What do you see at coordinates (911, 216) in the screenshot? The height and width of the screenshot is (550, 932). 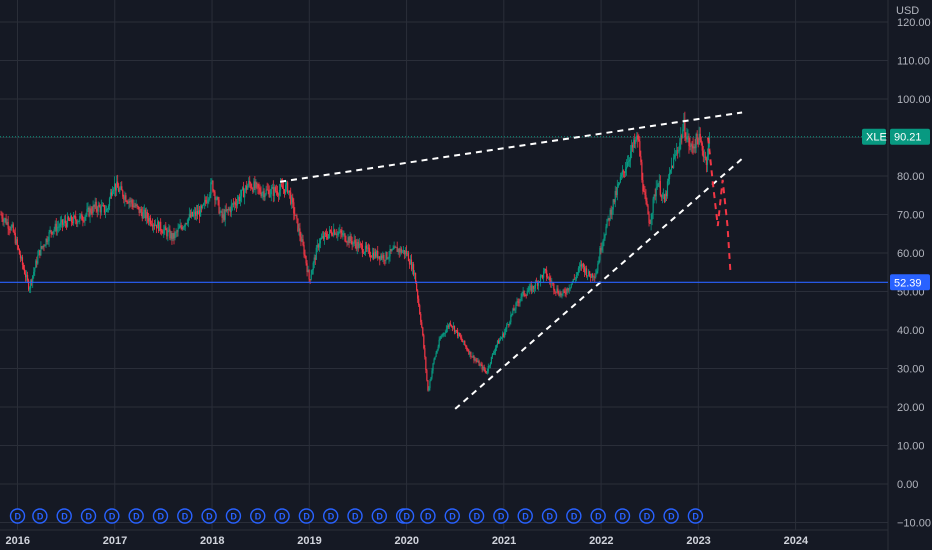 I see `y-tick-label: 70.00` at bounding box center [911, 216].